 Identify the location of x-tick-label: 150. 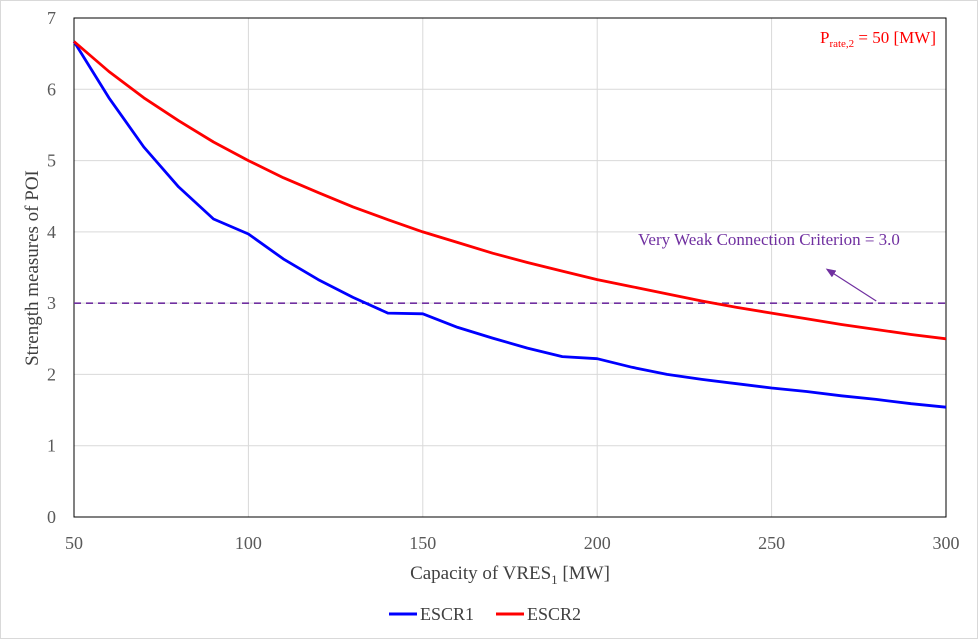
(422, 543).